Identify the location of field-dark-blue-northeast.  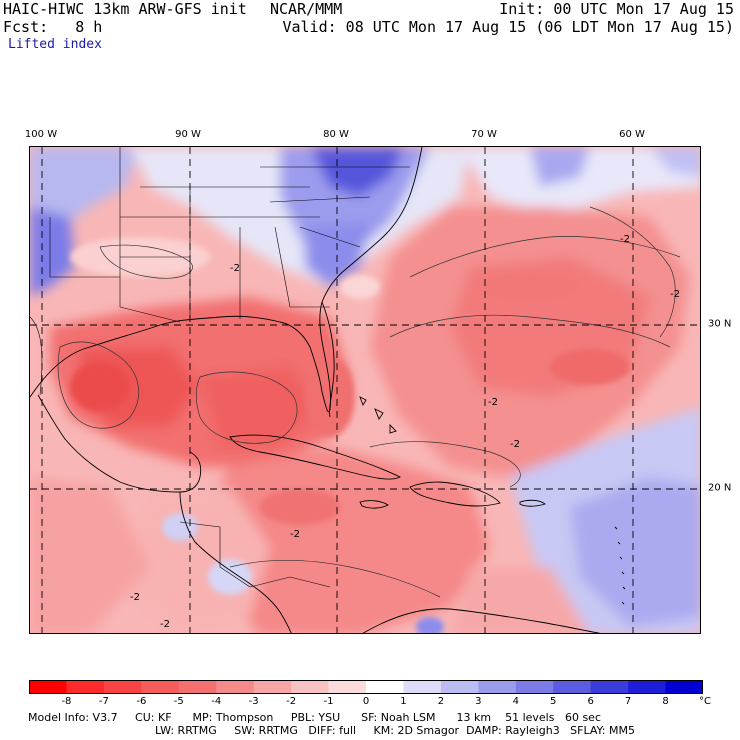
(357, 172).